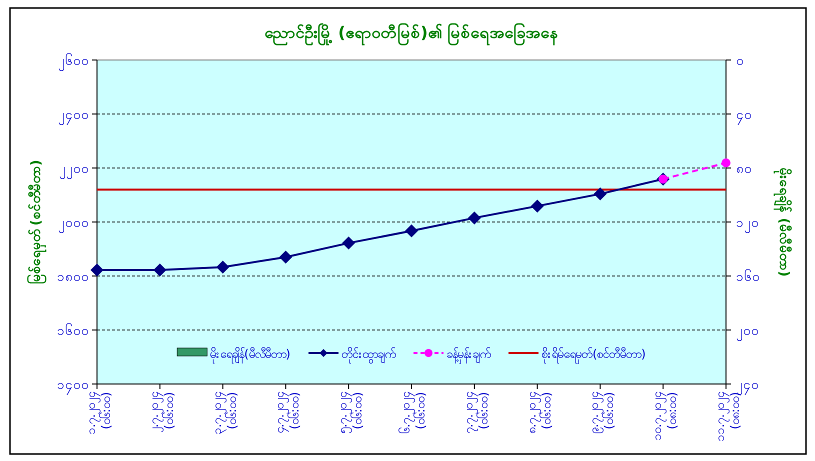  What do you see at coordinates (727, 417) in the screenshot?
I see `x-tick-label: ၁၁.၇.၂၀၂၄ (၀၈:၀၀)` at bounding box center [727, 417].